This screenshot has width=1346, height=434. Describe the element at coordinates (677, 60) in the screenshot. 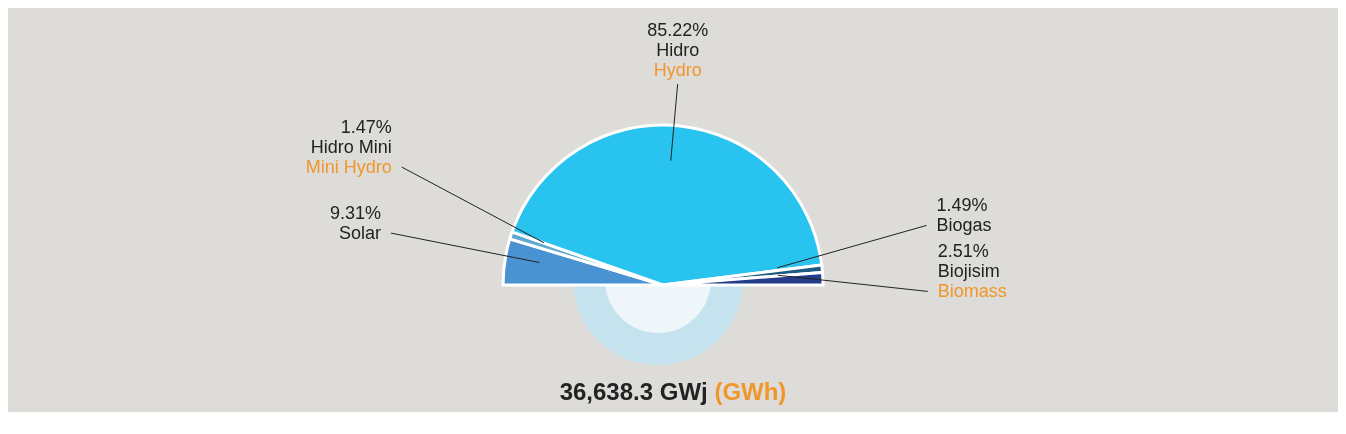

I see `slice-label: Hidro Hydro` at that location.